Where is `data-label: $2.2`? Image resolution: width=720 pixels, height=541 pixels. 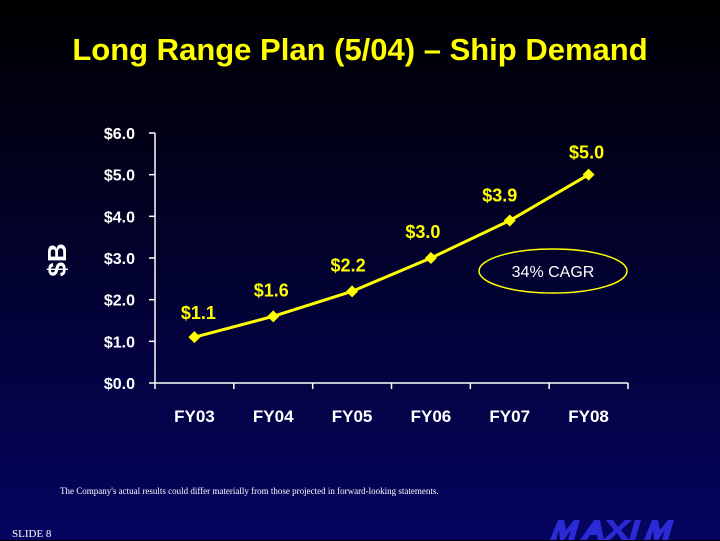 data-label: $2.2 is located at coordinates (348, 265).